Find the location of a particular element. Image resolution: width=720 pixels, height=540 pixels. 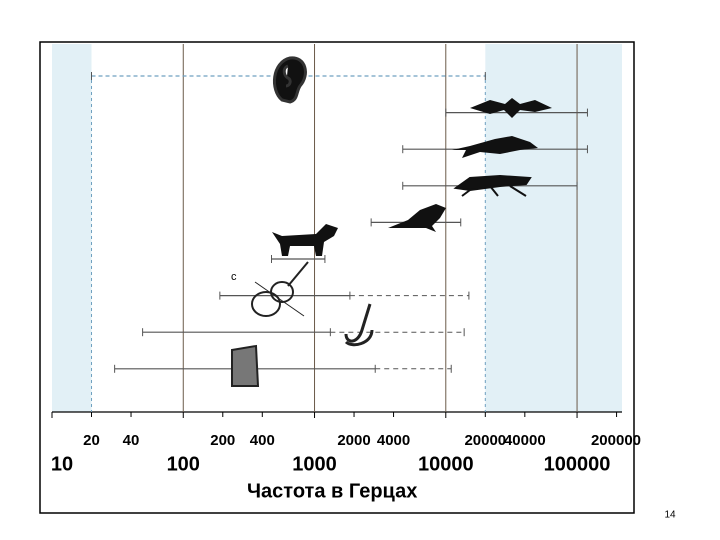

x-tick-label: 4000 is located at coordinates (393, 440).